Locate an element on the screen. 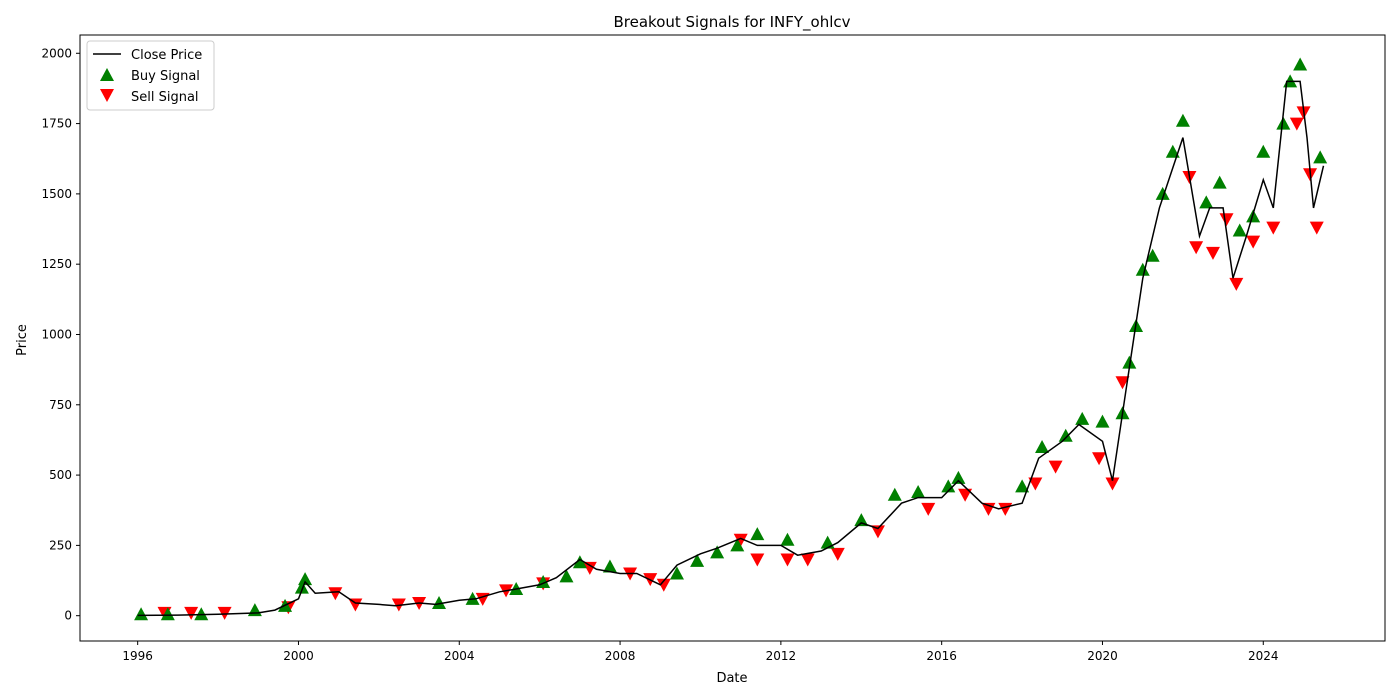 Image resolution: width=1400 pixels, height=700 pixels. legend-buy-swatch is located at coordinates (107, 74).